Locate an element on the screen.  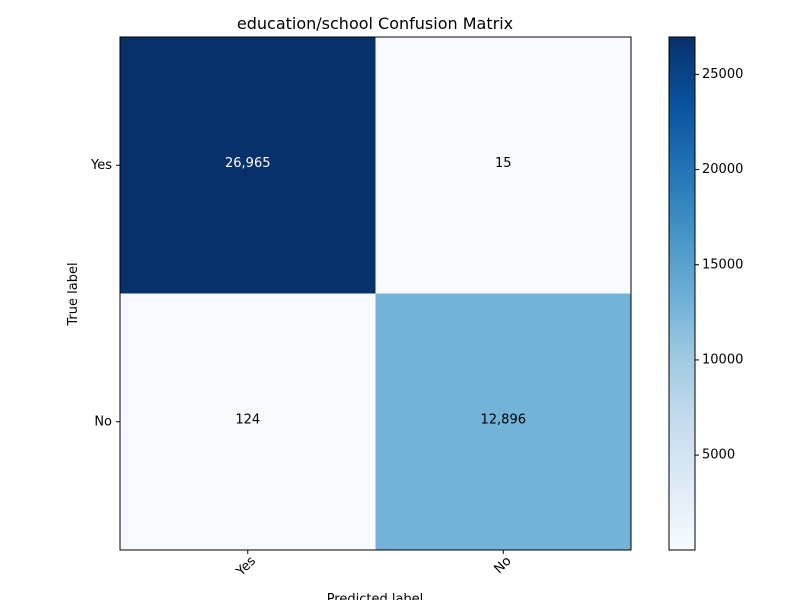
chart-title: education/school Confusion Matrix is located at coordinates (375, 23).